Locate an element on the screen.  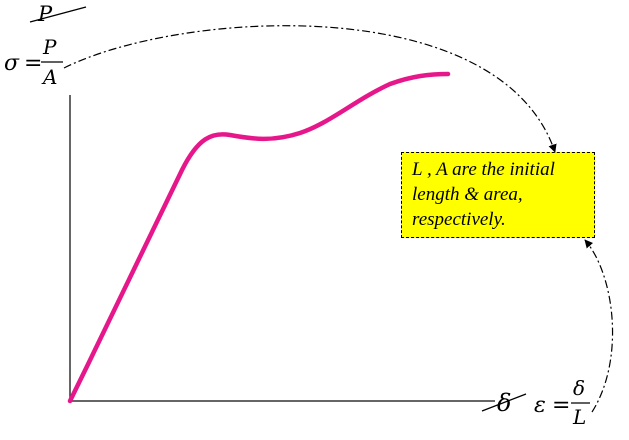
strain-symbol: ε is located at coordinates (540, 405).